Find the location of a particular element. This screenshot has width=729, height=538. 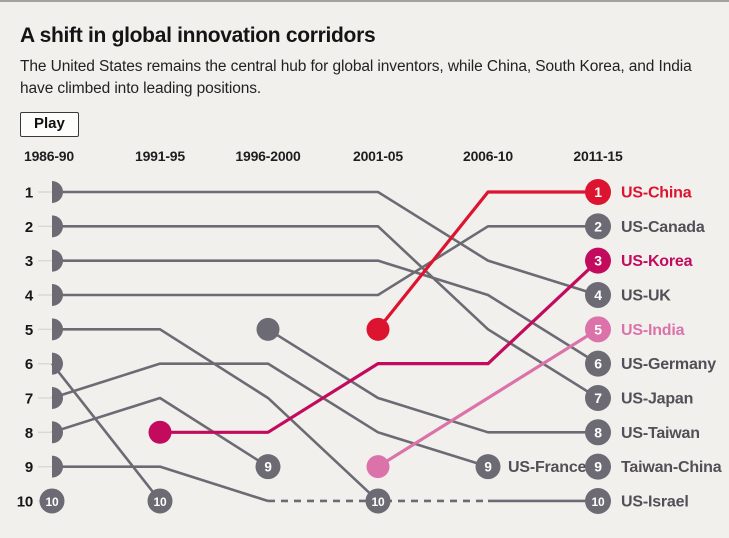

entry-dot-US-Taiwan is located at coordinates (268, 329).